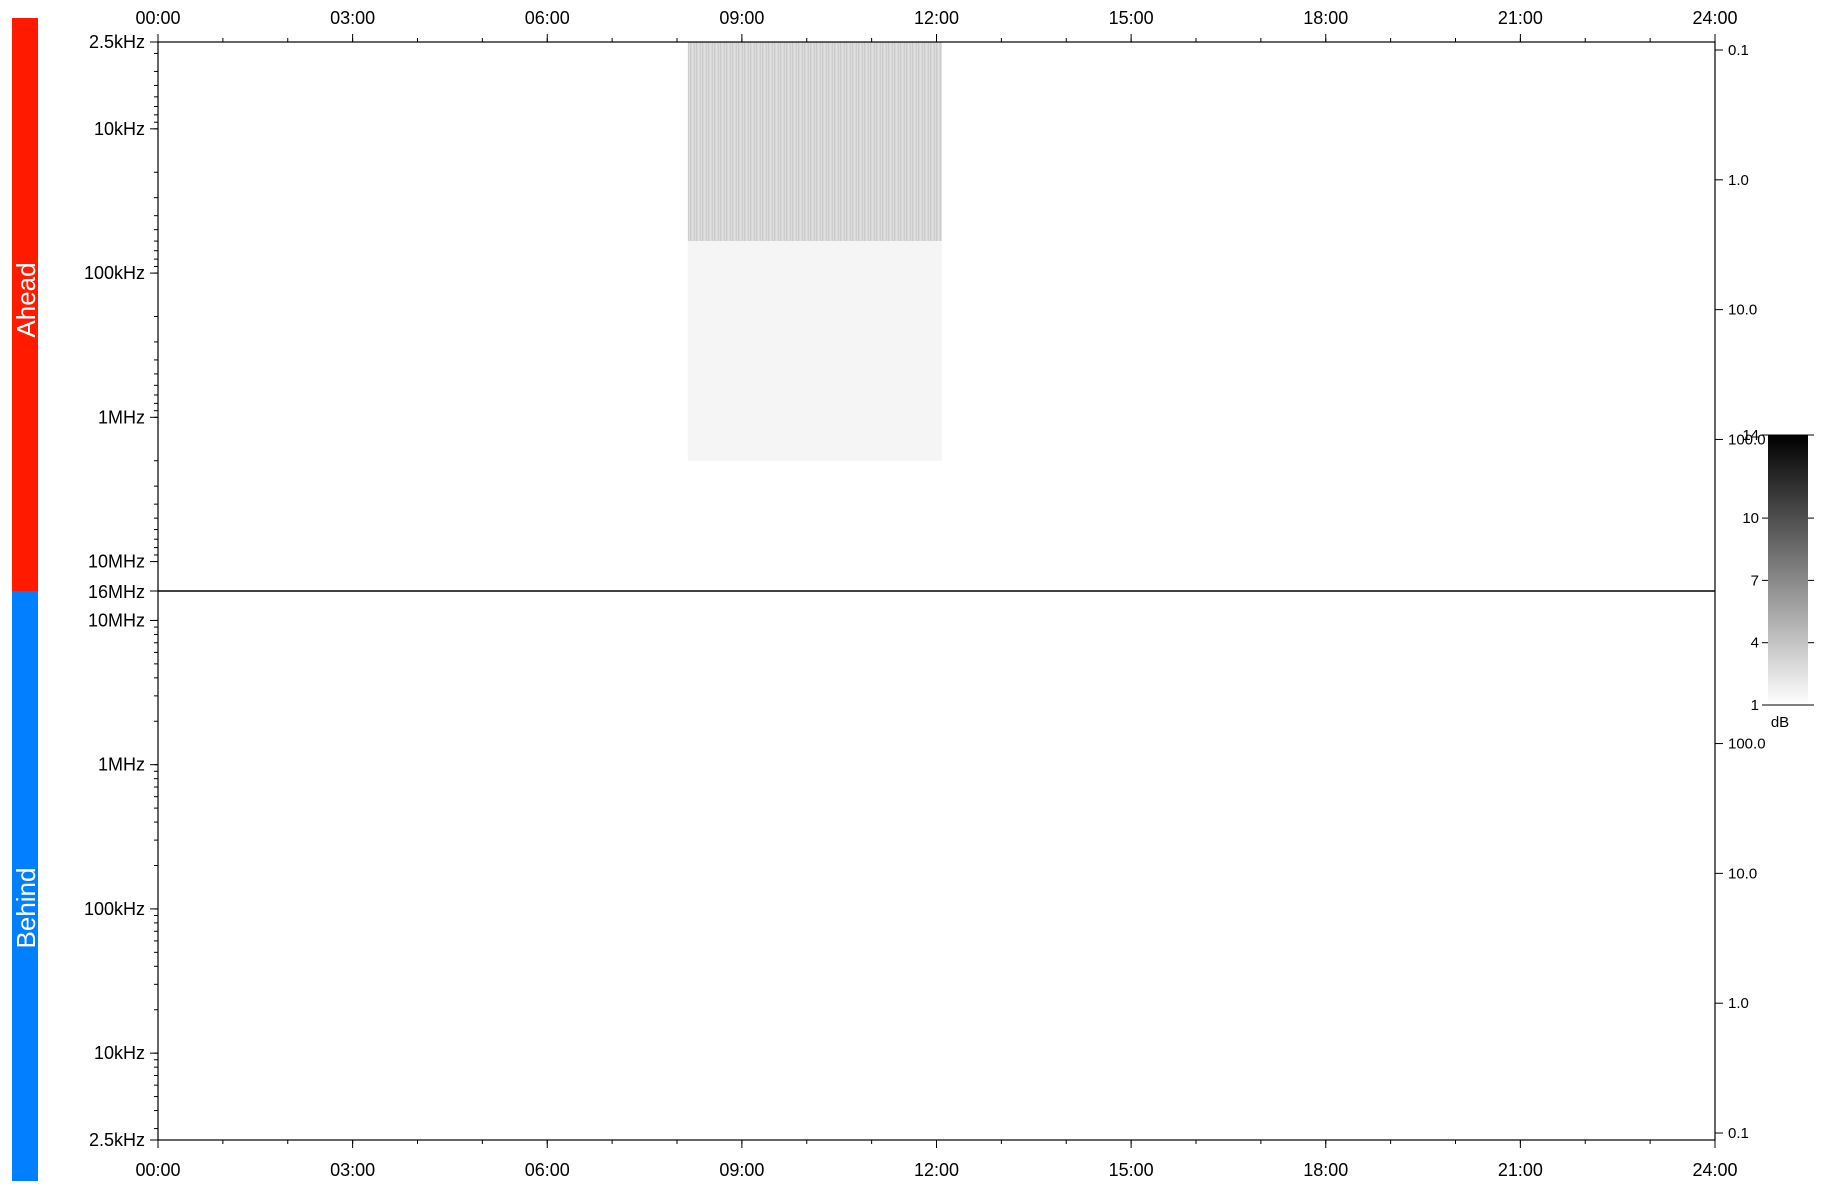 This screenshot has height=1187, width=1822. I want to click on colorbar-tick-label: 7, so click(1755, 580).